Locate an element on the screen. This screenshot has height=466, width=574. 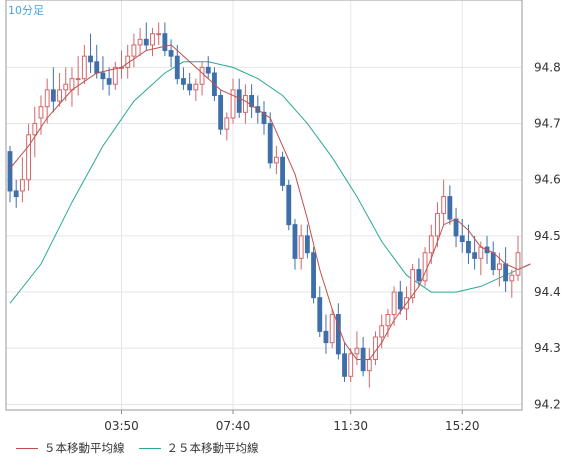
legend-label-ma5: ５本移動平均線 is located at coordinates (84, 448).